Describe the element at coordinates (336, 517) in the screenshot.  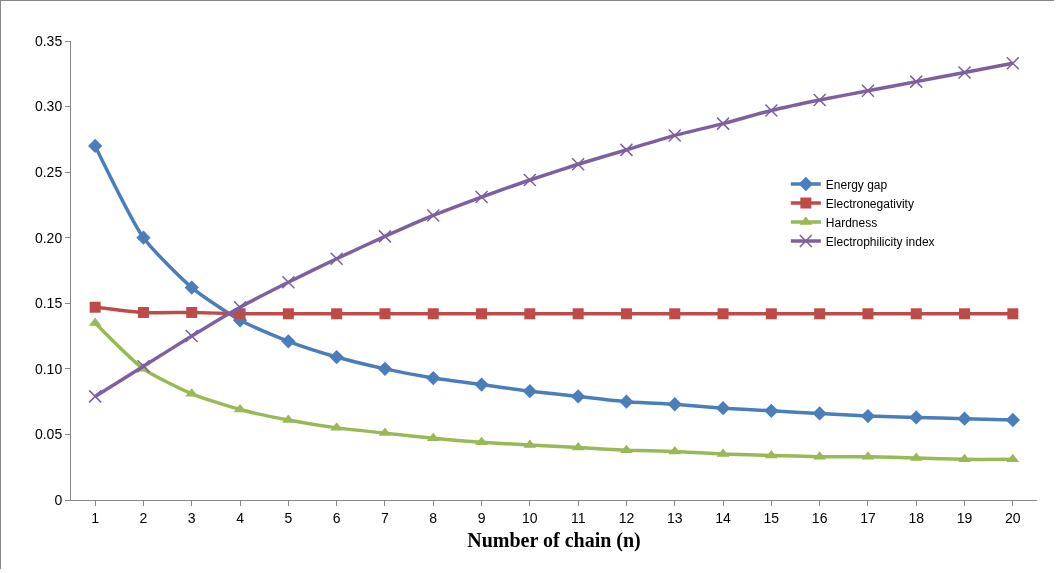
I see `x-tick-label: 6` at that location.